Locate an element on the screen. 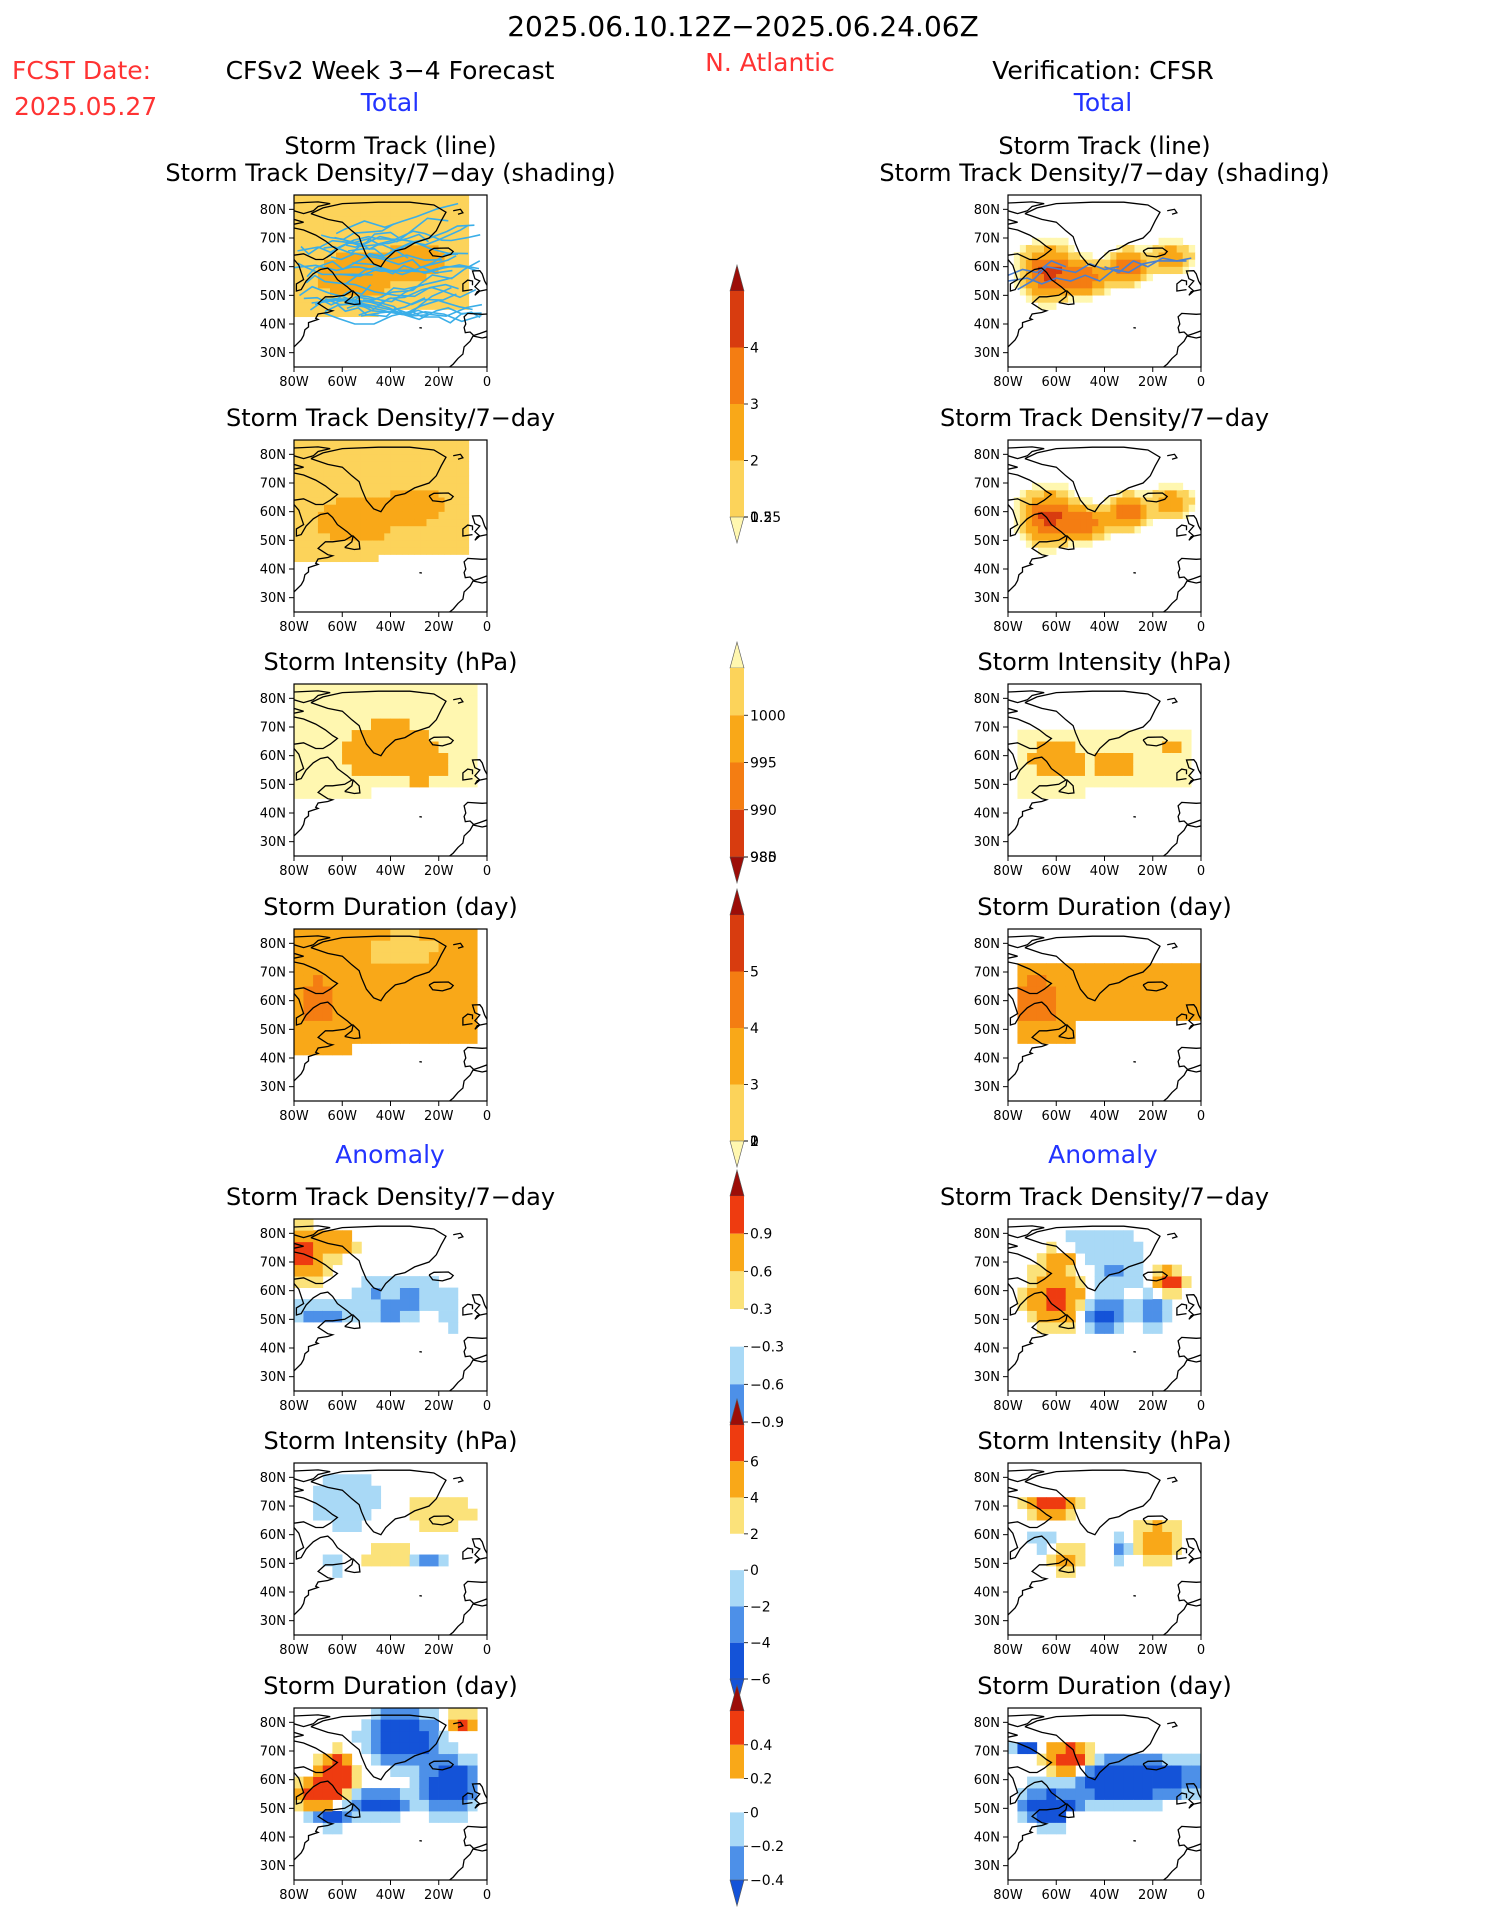  ytick-label: 80N is located at coordinates (987, 1478).